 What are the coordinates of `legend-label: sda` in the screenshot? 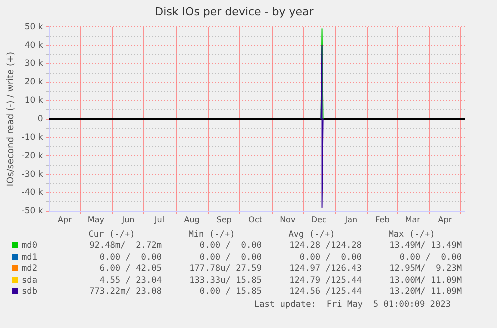 It's located at (30, 280).